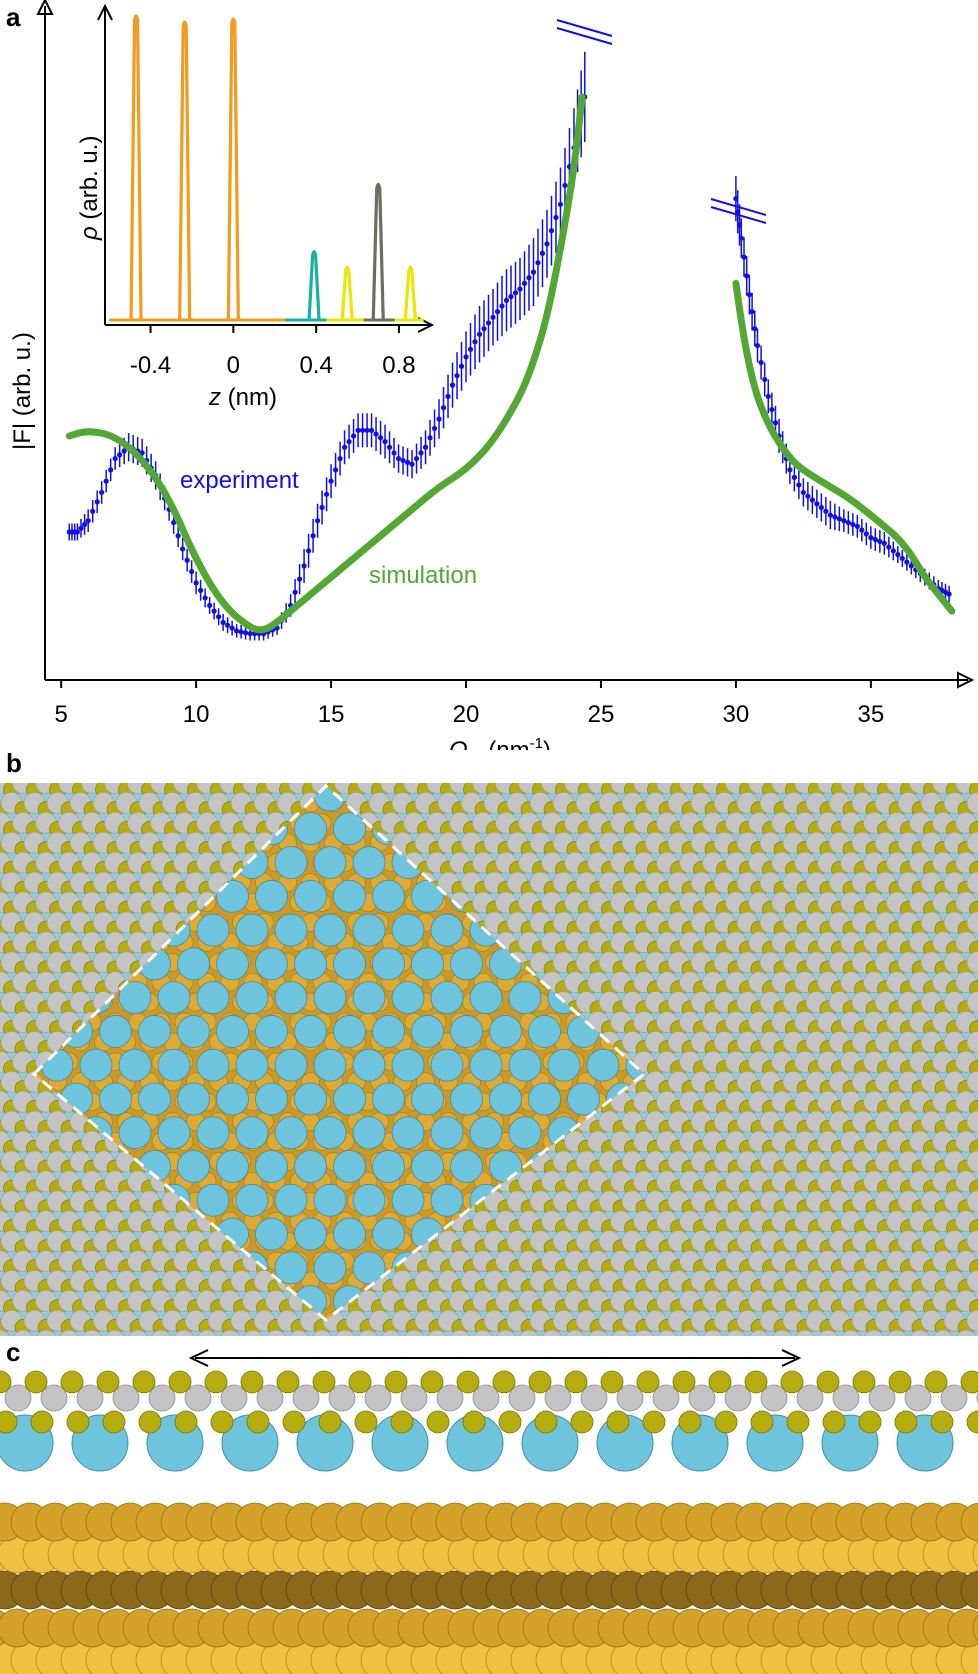 This screenshot has width=978, height=1674. Describe the element at coordinates (736, 714) in the screenshot. I see `x-tick-label: 30` at that location.